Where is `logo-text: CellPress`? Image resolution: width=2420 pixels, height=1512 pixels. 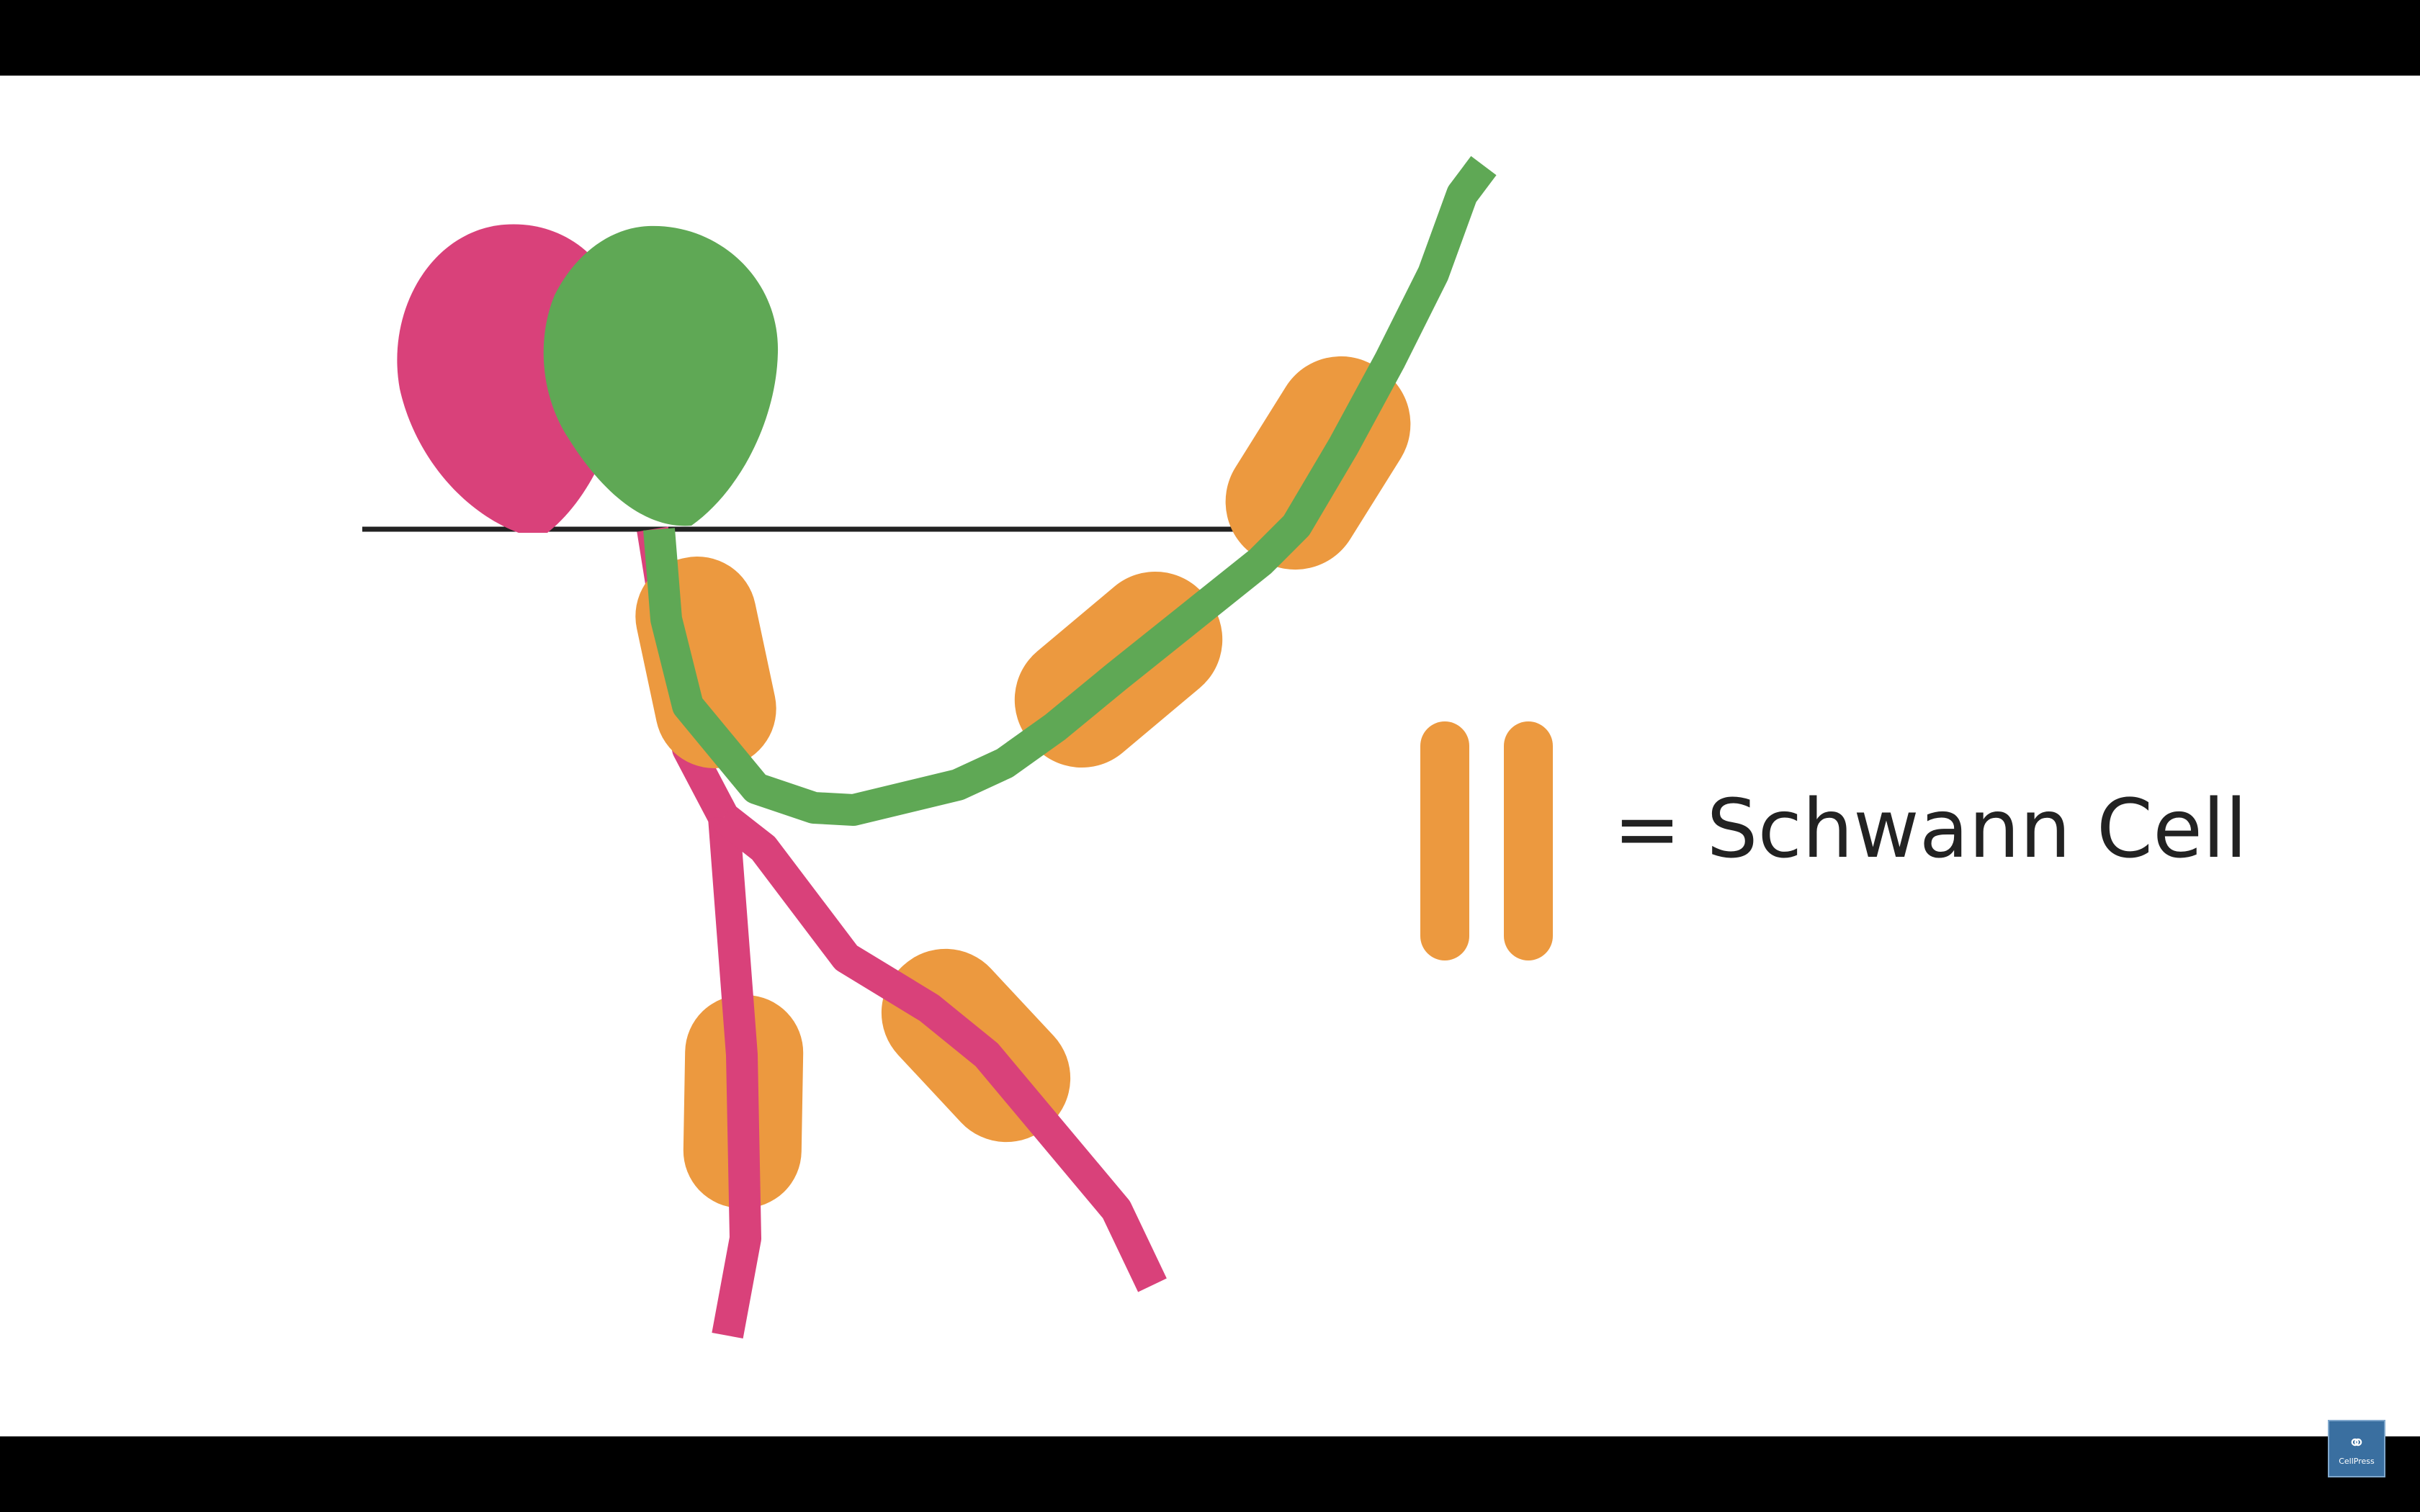 logo-text: CellPress is located at coordinates (2357, 1461).